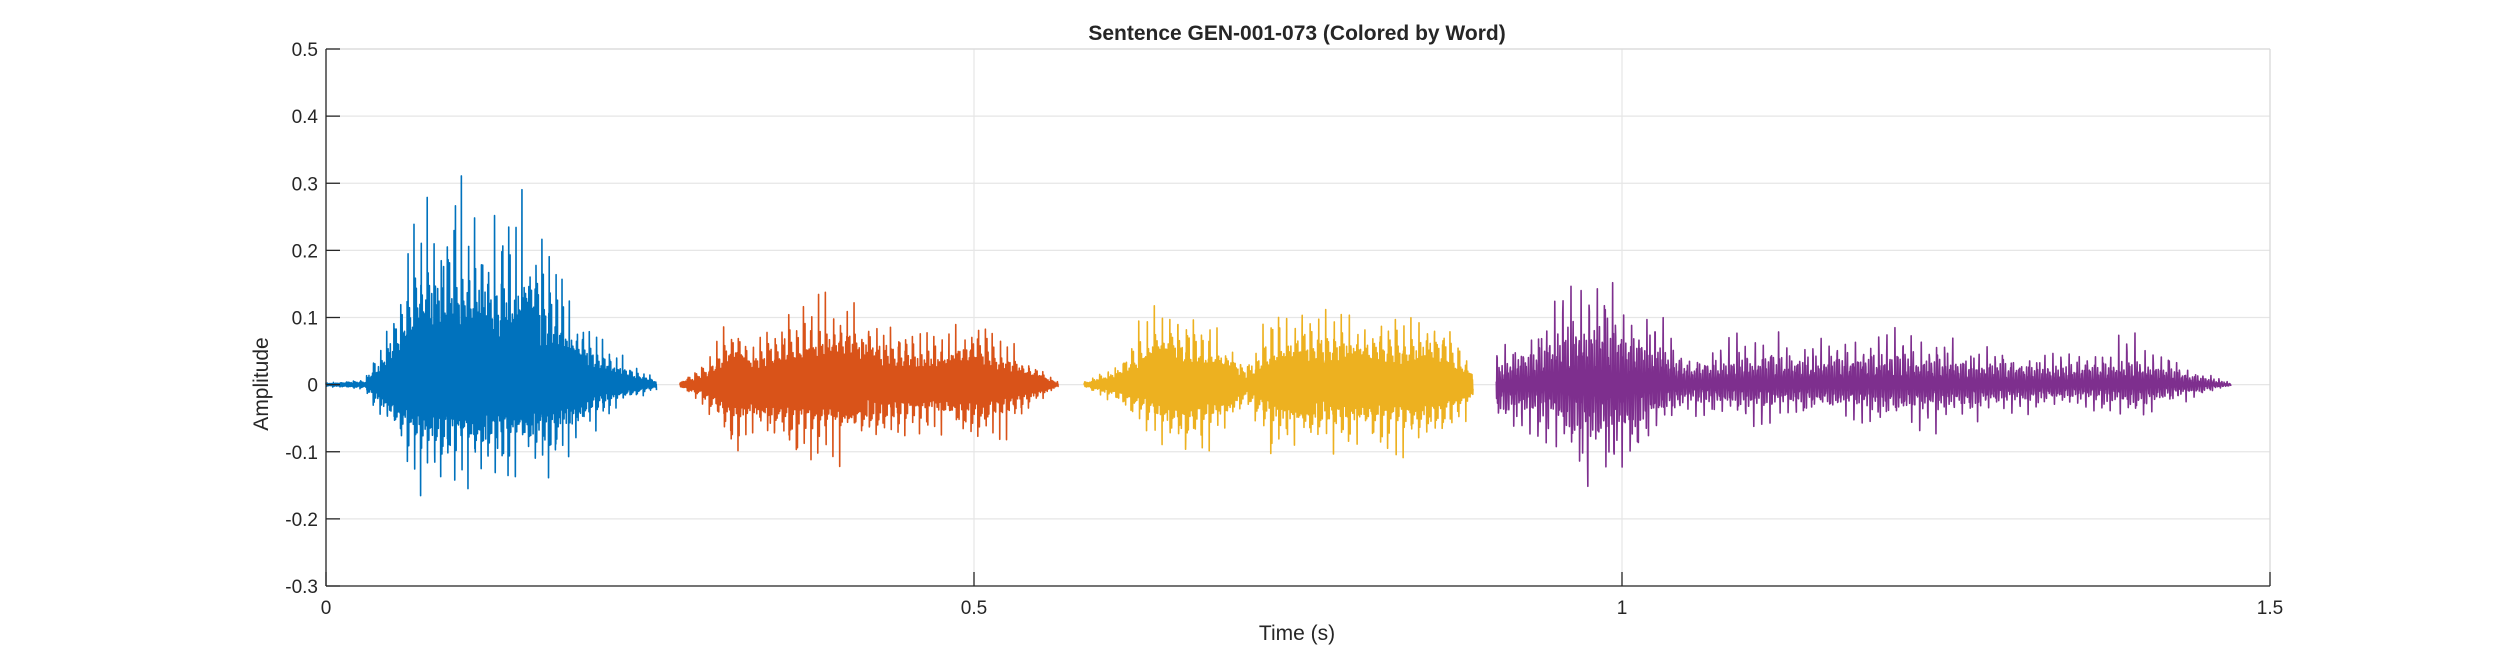 This screenshot has width=2500, height=657. Describe the element at coordinates (305, 251) in the screenshot. I see `y-tick-label: 0.2` at that location.